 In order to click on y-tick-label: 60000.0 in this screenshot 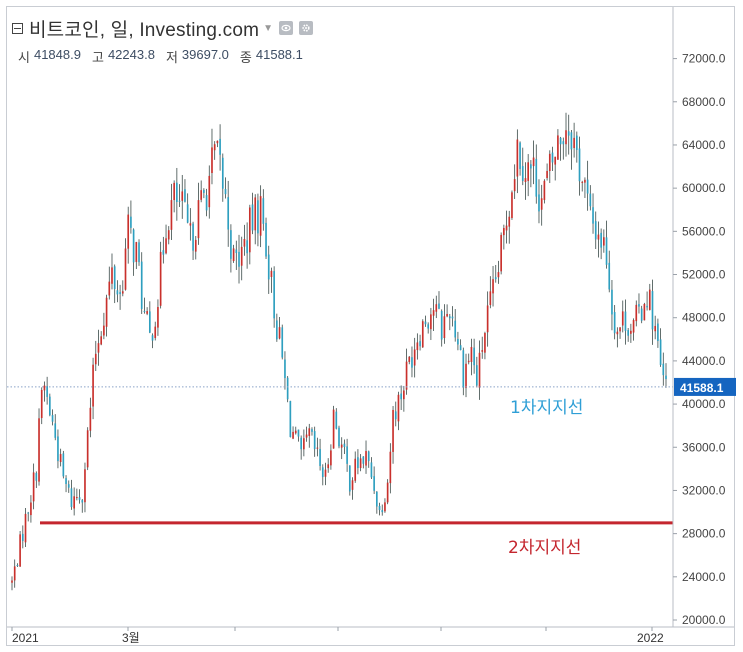, I will do `click(704, 188)`.